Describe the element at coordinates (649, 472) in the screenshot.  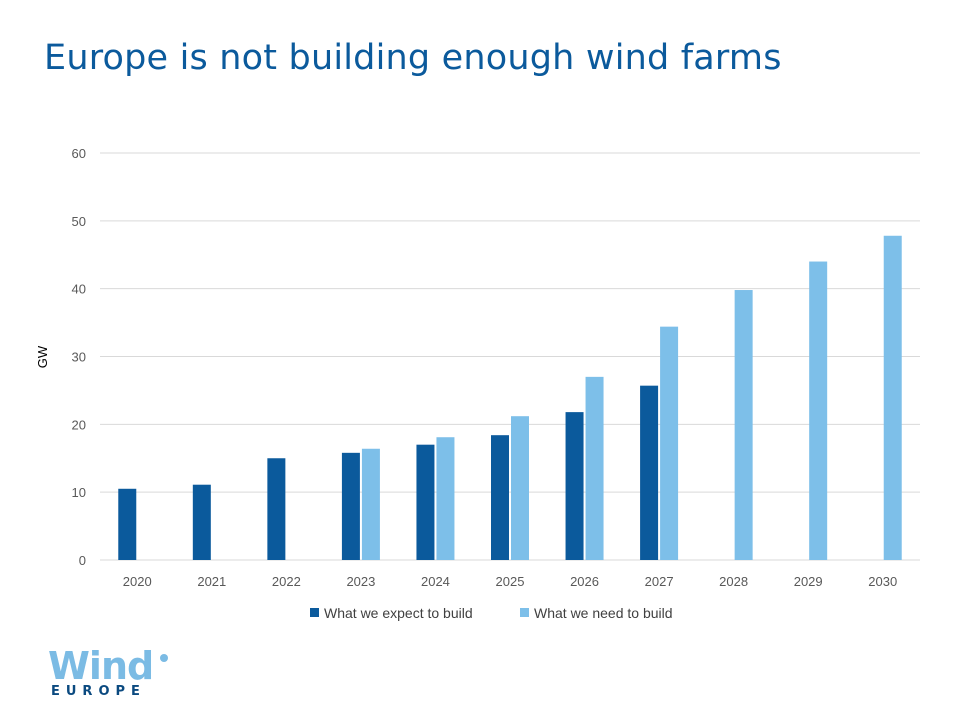
I see `bar-expected-2027` at that location.